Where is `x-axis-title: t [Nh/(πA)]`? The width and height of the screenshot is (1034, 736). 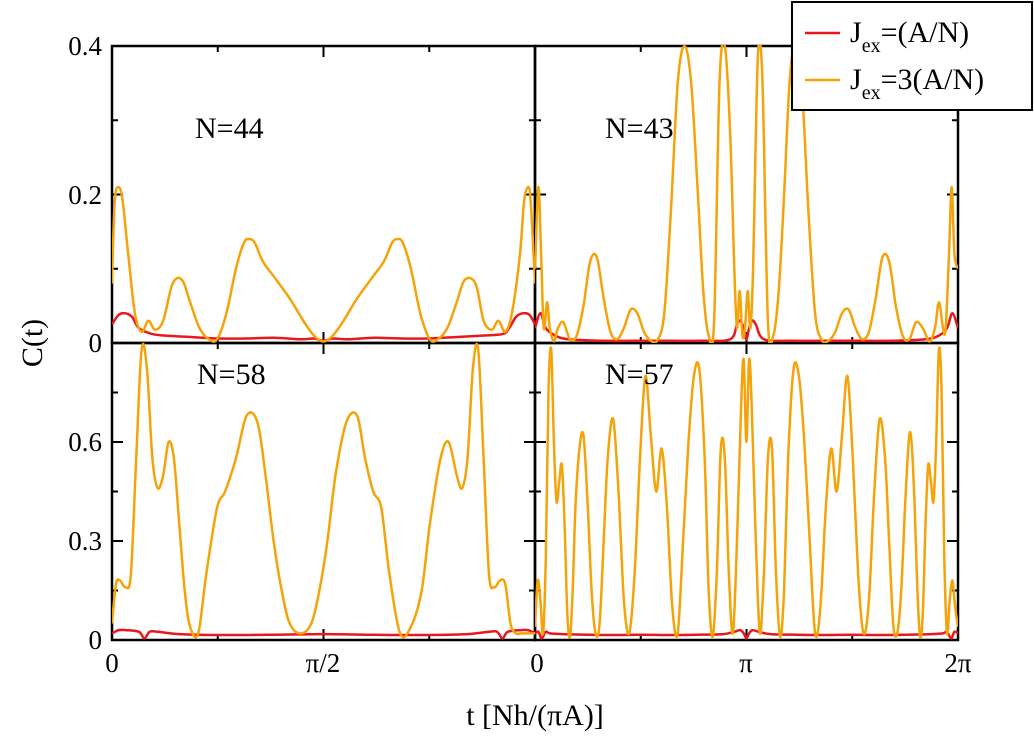
x-axis-title: t [Nh/(πA)] is located at coordinates (535, 715).